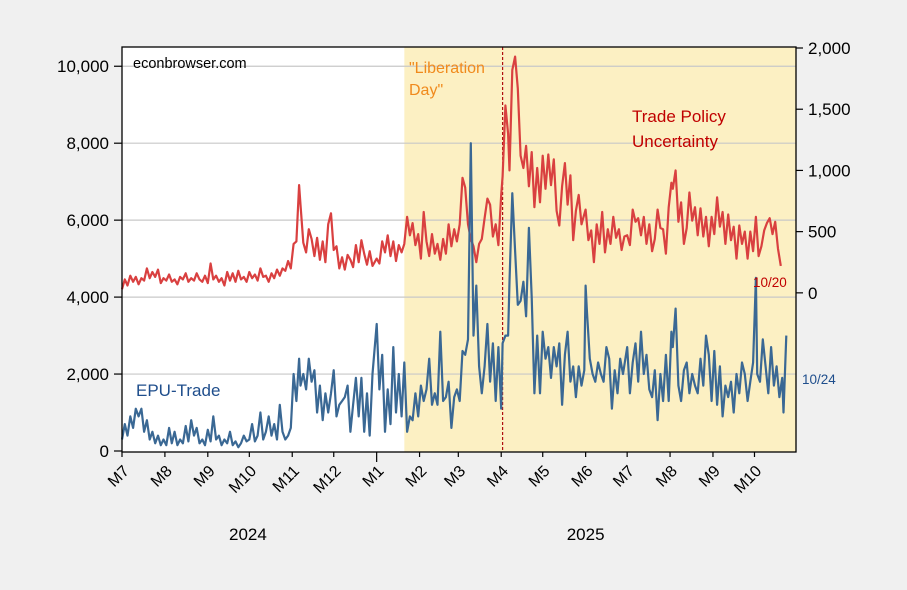 This screenshot has width=907, height=590. What do you see at coordinates (819, 379) in the screenshot?
I see `epu-end-date-label: 10/24` at bounding box center [819, 379].